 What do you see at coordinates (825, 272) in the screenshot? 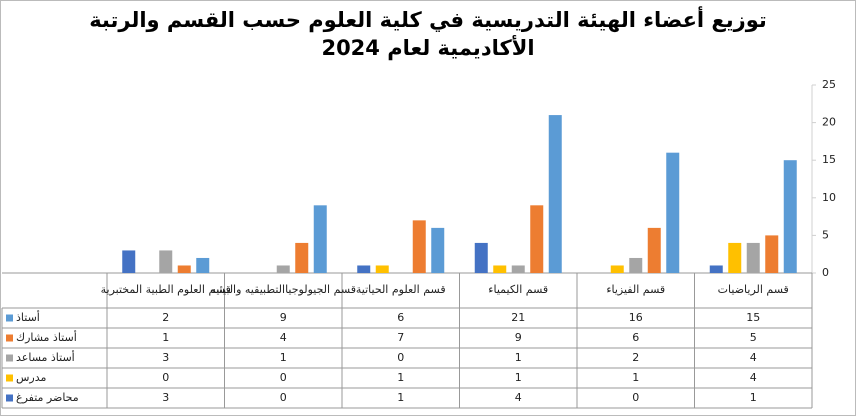
I see `y-tick-label: 0` at bounding box center [825, 272].